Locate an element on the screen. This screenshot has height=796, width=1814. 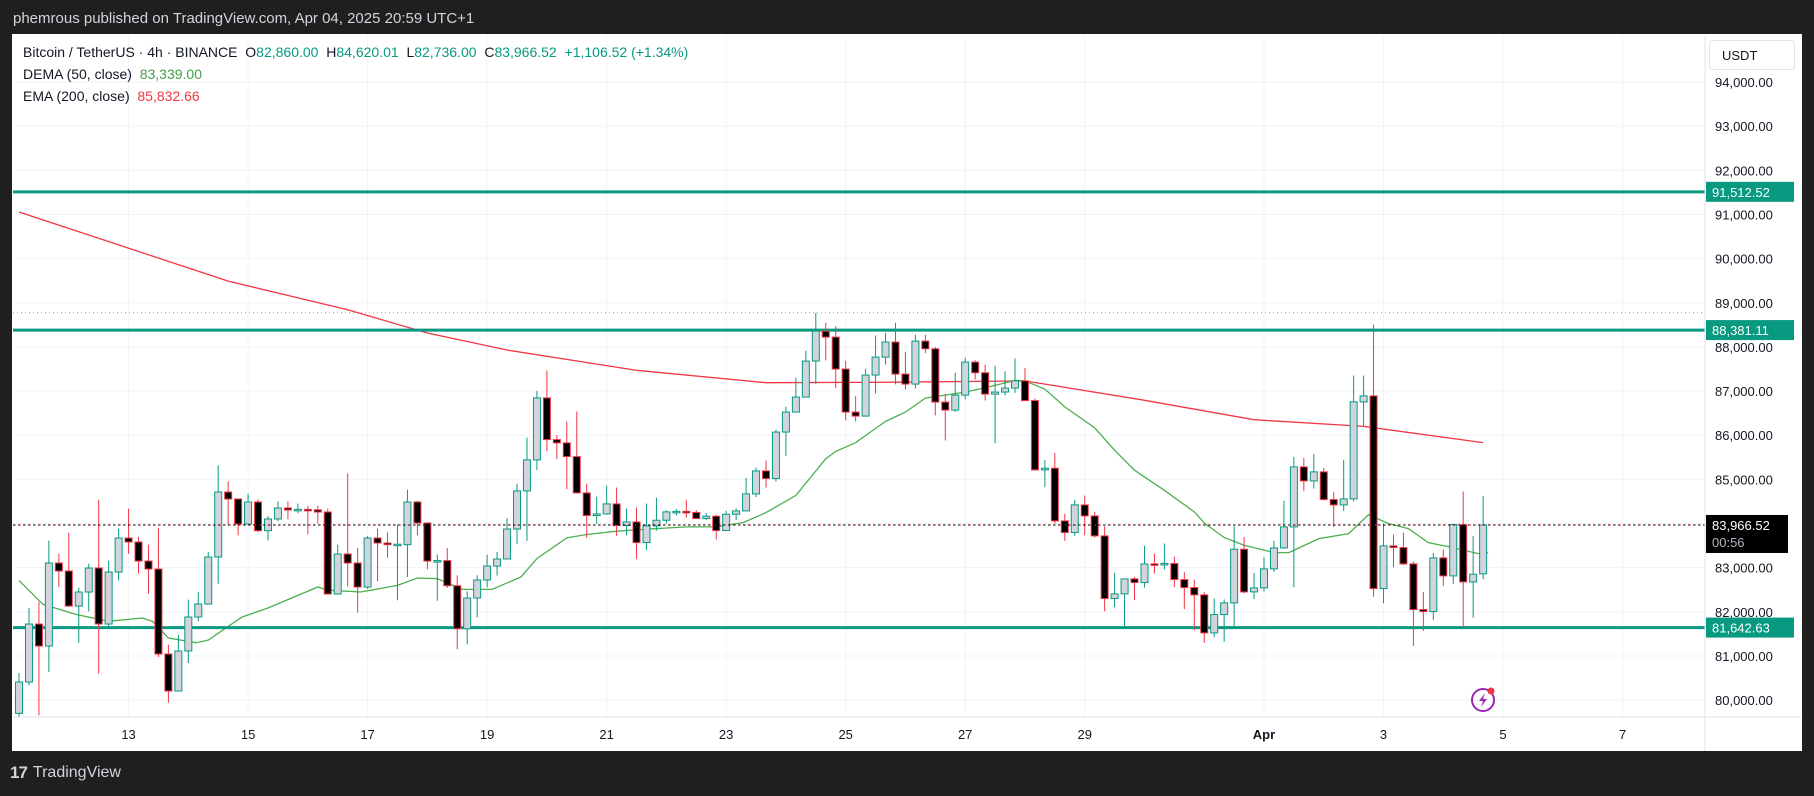
time-tick-label: 13 is located at coordinates (128, 734).